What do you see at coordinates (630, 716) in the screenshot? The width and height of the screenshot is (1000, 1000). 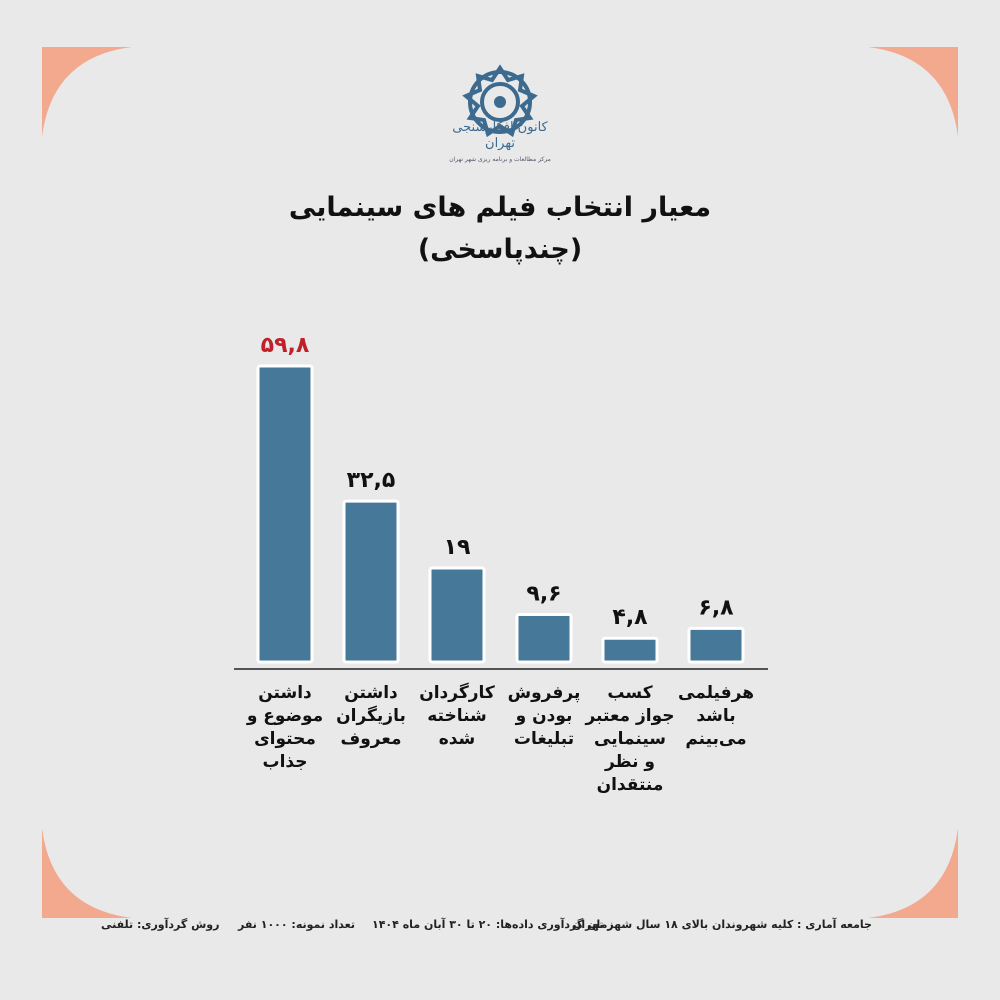 I see `category-label-line: جواز معتبر` at bounding box center [630, 716].